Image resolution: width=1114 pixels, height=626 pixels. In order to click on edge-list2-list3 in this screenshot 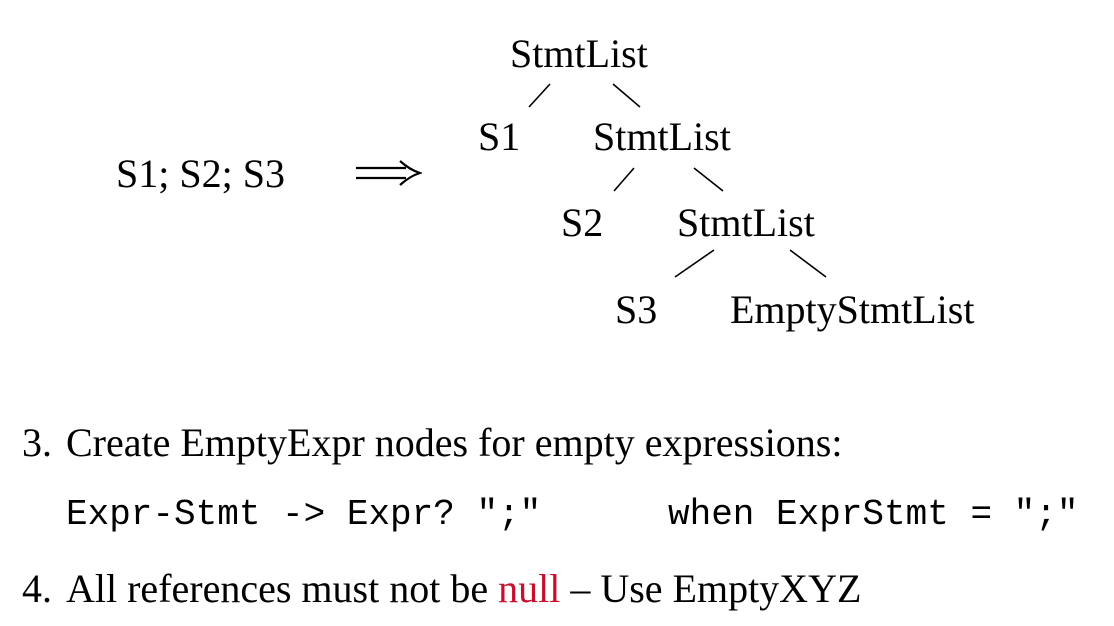, I will do `click(708, 179)`.